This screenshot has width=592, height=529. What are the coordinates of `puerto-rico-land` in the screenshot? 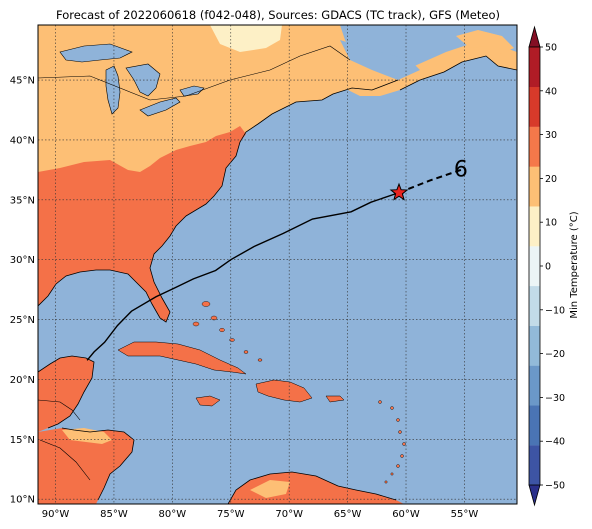 It's located at (335, 399).